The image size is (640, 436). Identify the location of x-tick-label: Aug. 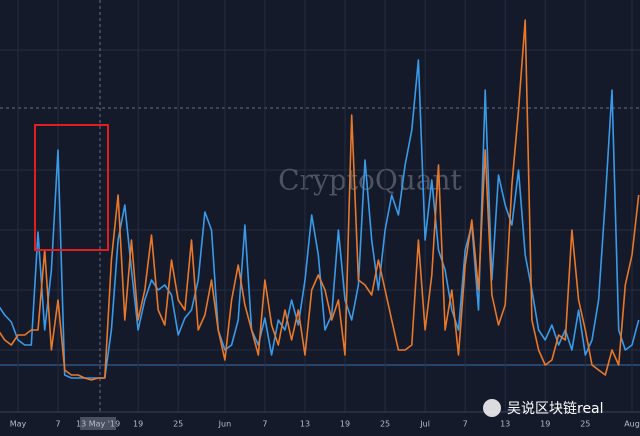
(632, 424).